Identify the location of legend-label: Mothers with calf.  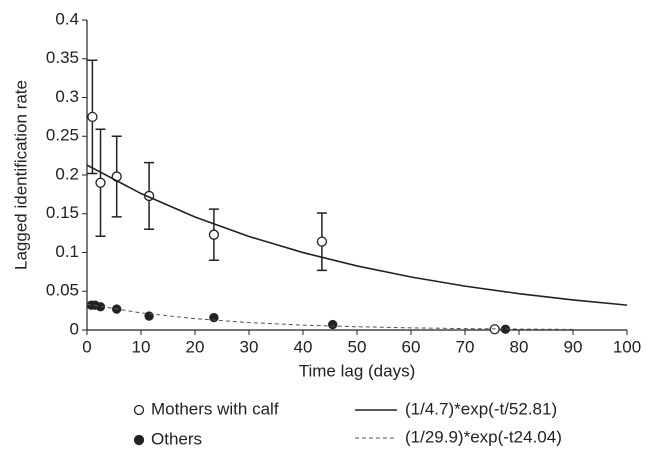
(215, 408).